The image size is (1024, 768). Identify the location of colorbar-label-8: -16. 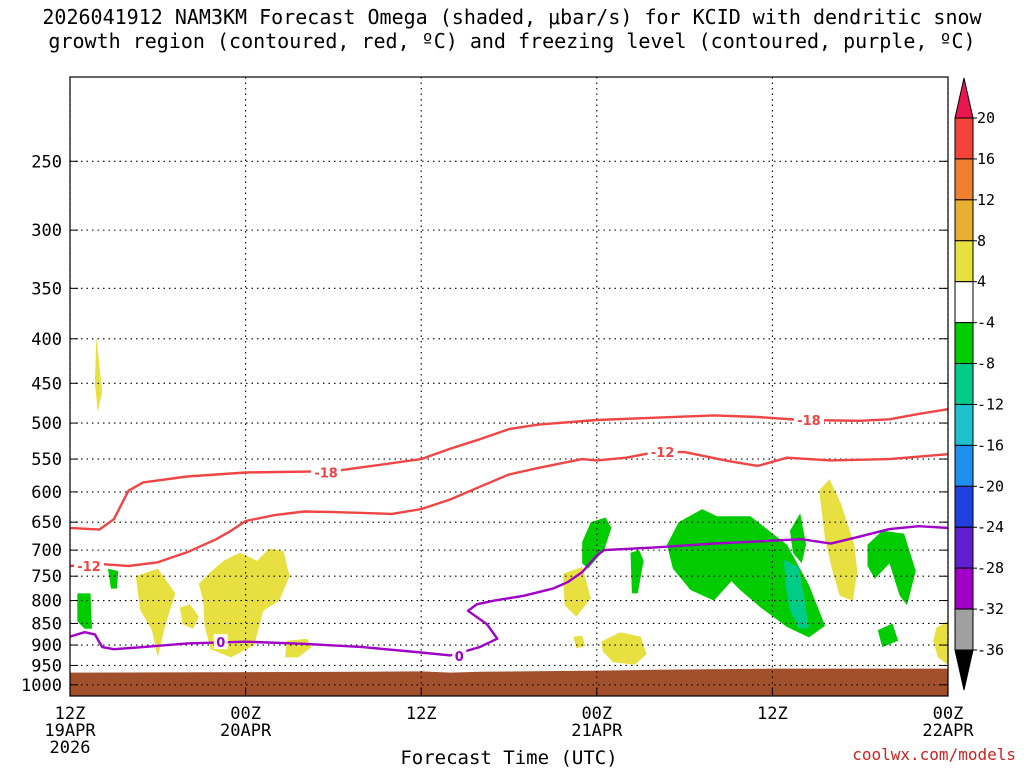
(990, 445).